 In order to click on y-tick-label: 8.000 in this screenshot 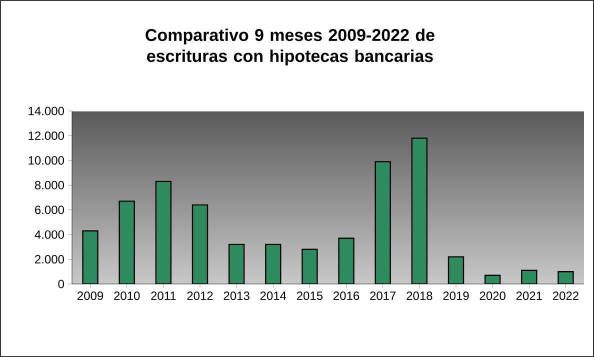, I will do `click(49, 185)`.